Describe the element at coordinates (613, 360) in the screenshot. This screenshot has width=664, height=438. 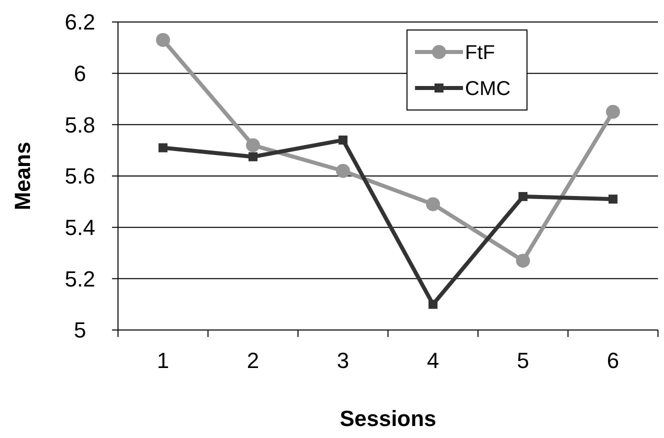
I see `x-tick-label: 6` at that location.